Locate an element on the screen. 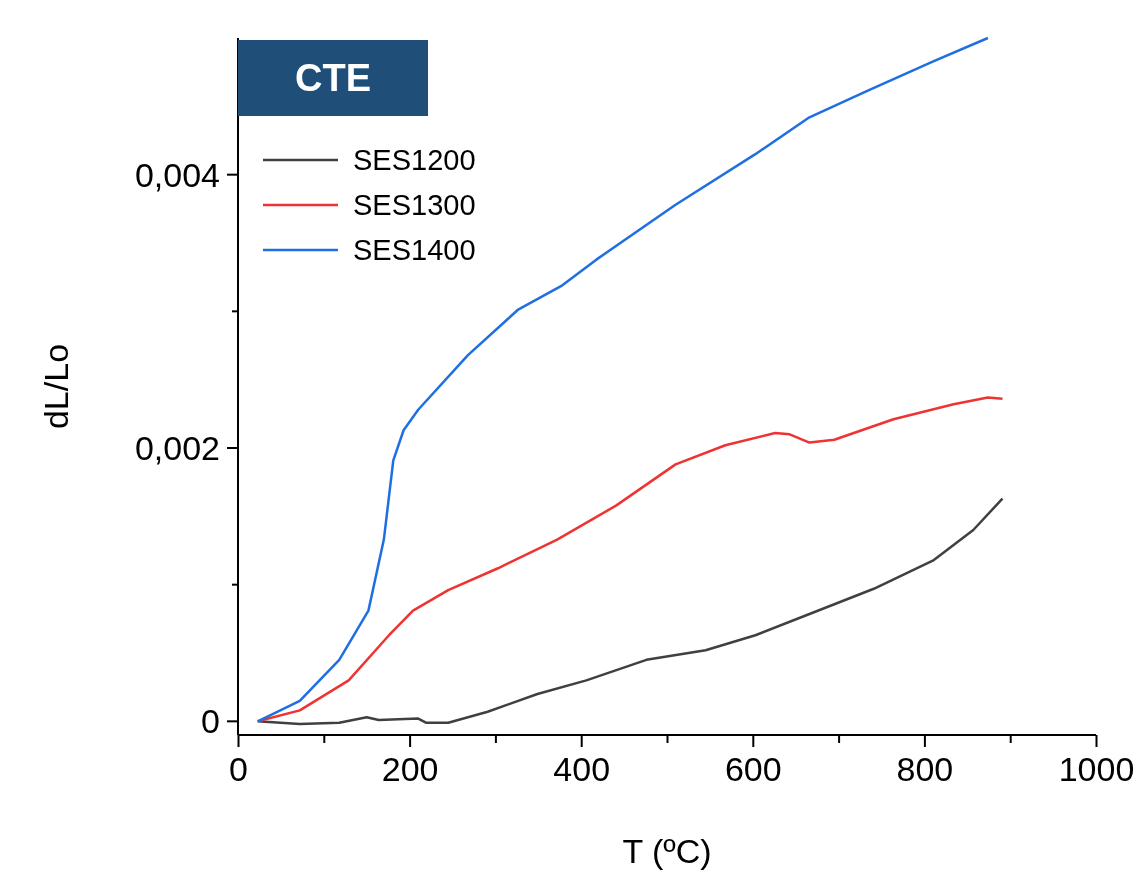 This screenshot has height=873, width=1146. y-tick-label: 0 is located at coordinates (210, 721).